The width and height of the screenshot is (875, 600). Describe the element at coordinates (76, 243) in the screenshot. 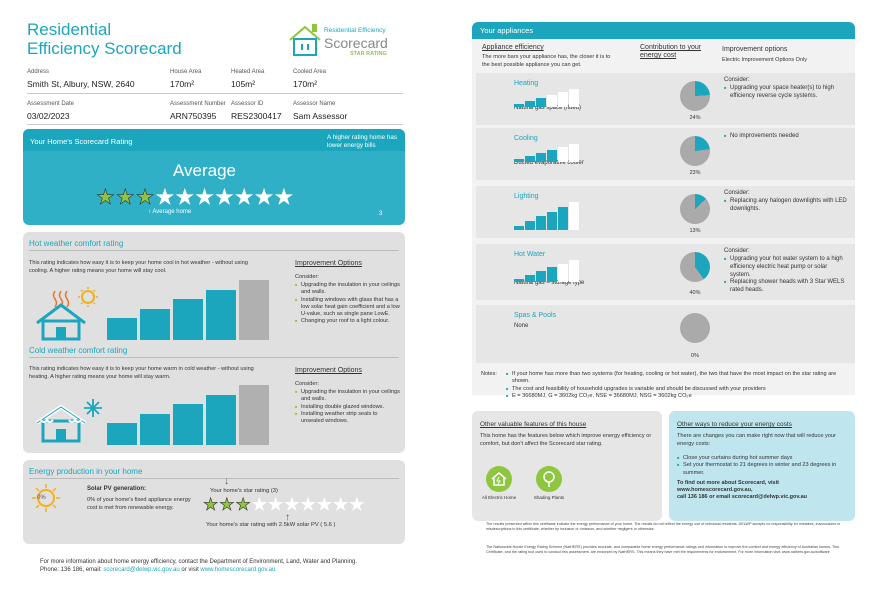

I see `hot-weather-title: Hot weather comfort rating` at that location.